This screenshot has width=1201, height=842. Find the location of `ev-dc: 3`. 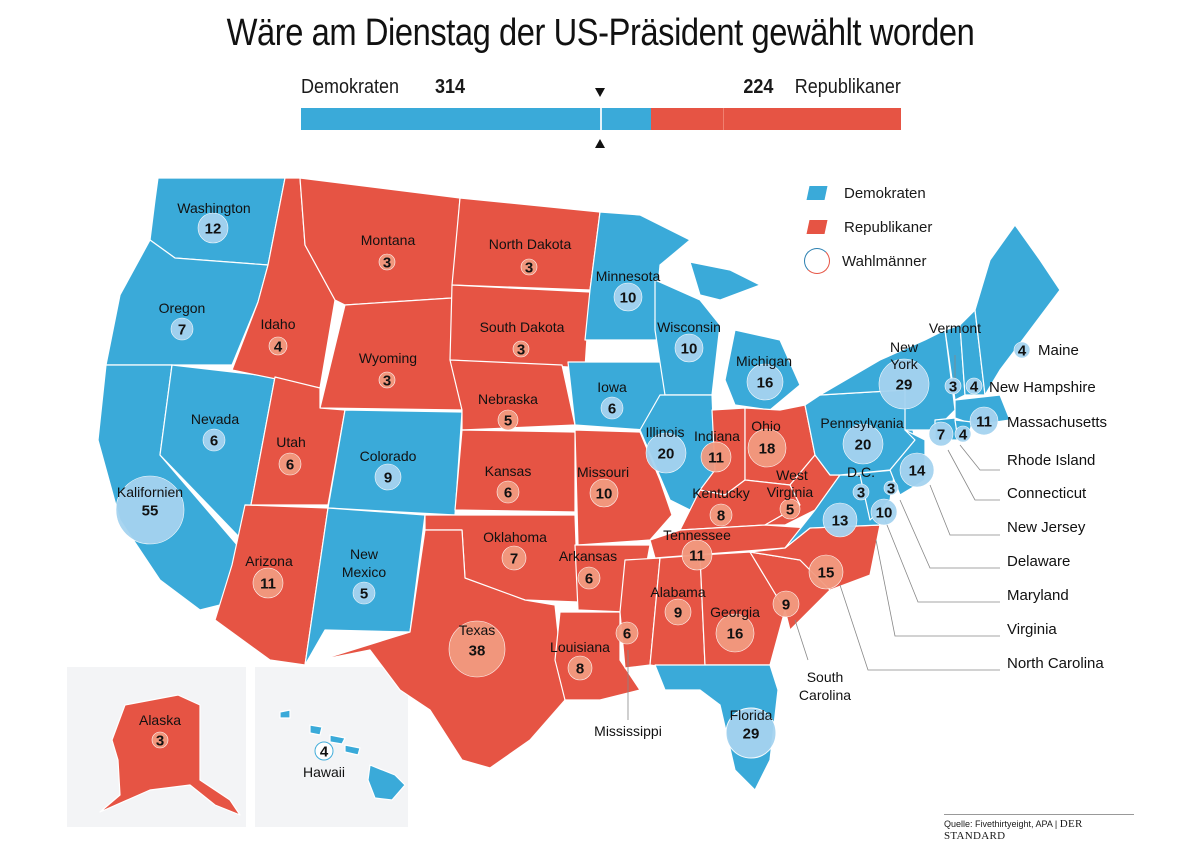

ev-dc: 3 is located at coordinates (861, 493).